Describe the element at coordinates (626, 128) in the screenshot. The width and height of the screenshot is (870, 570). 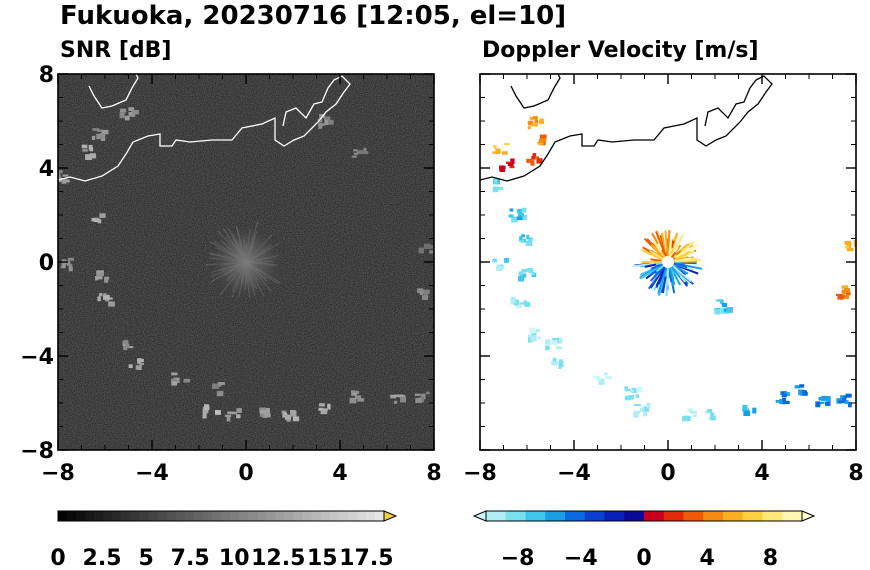
I see `coastline-right` at that location.